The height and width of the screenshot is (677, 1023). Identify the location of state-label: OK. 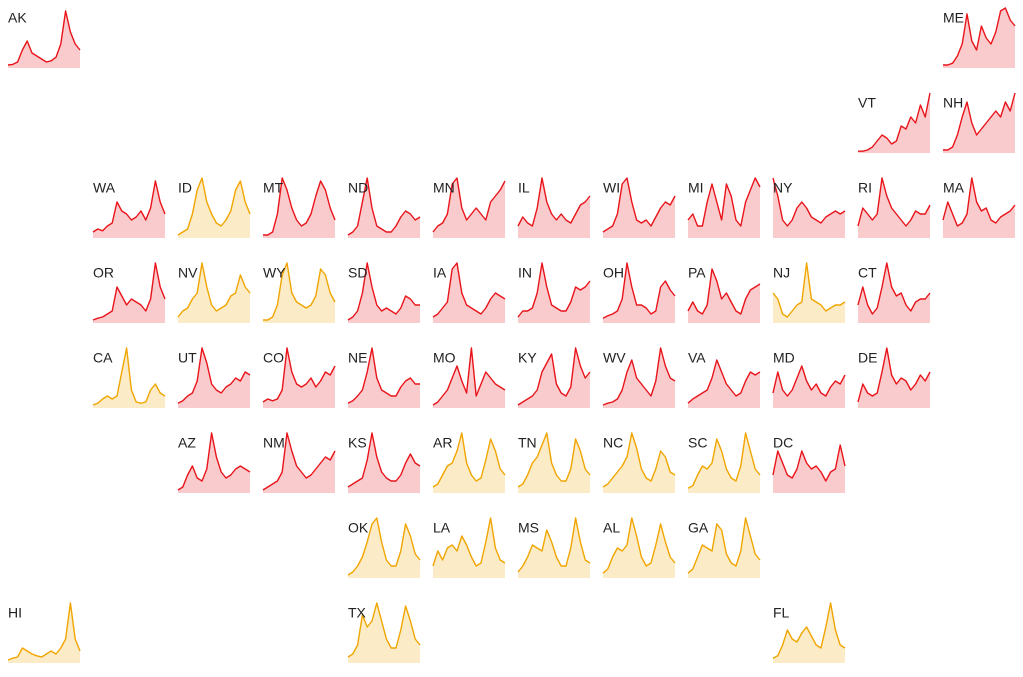
(358, 528).